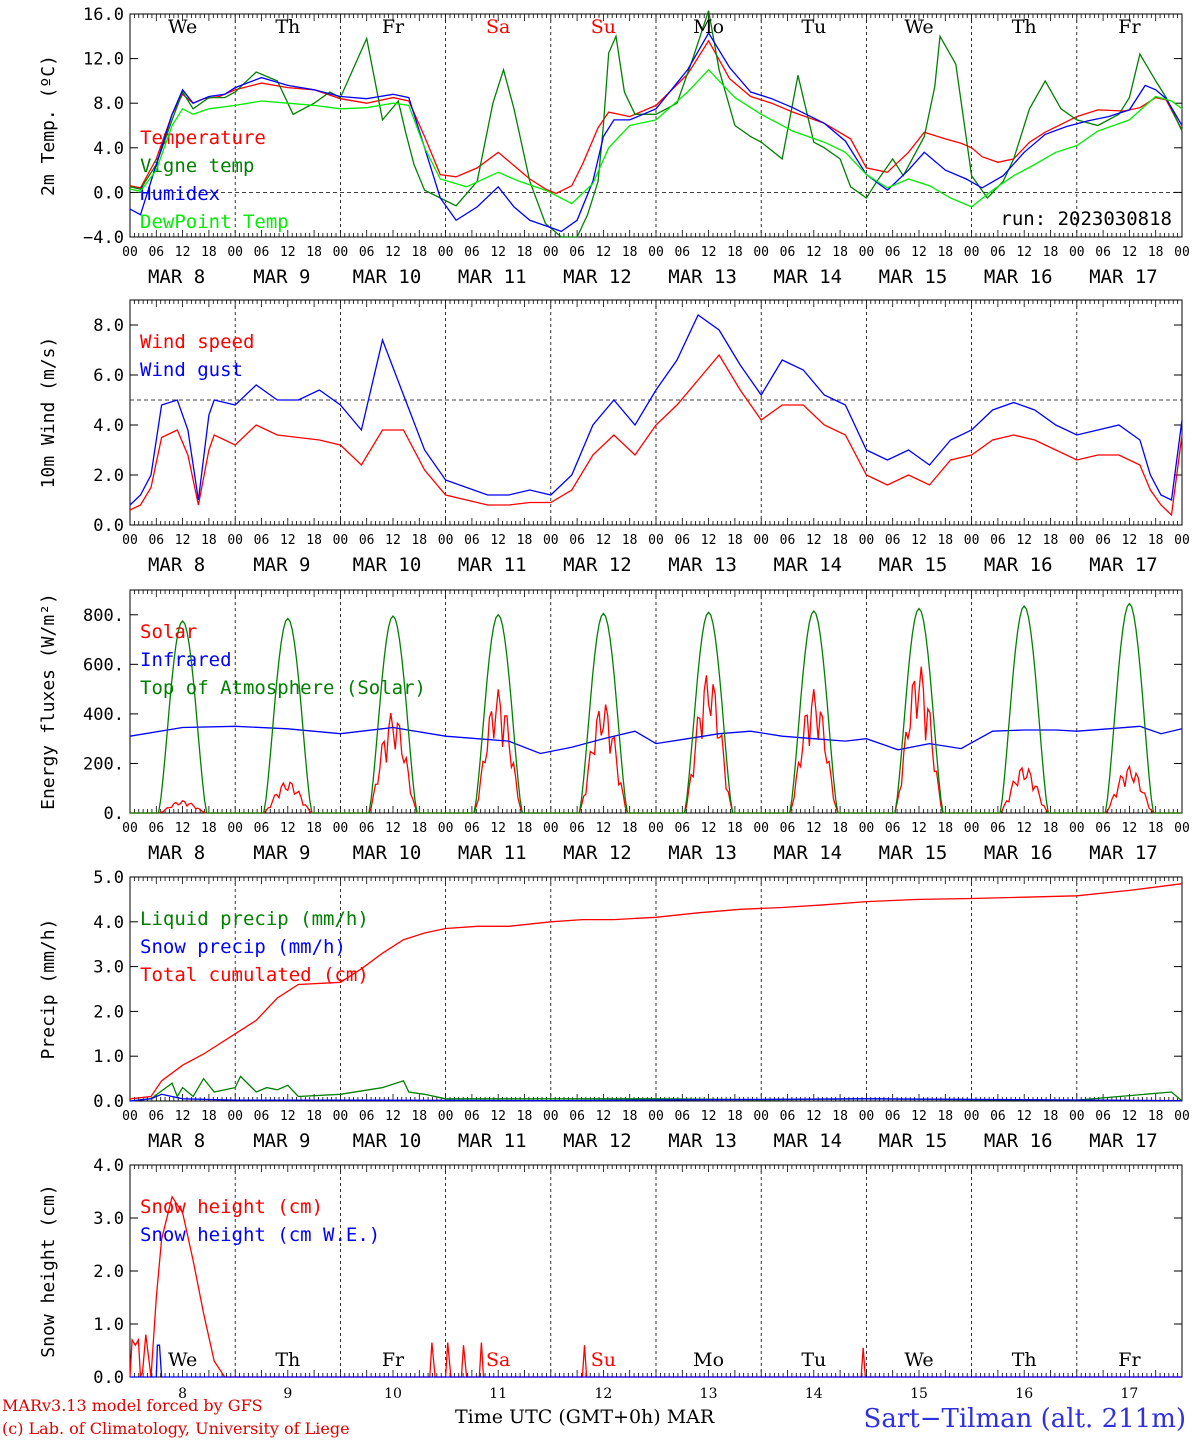 Image resolution: width=1194 pixels, height=1440 pixels. Describe the element at coordinates (1129, 1360) in the screenshot. I see `weekday-label: Fr` at that location.